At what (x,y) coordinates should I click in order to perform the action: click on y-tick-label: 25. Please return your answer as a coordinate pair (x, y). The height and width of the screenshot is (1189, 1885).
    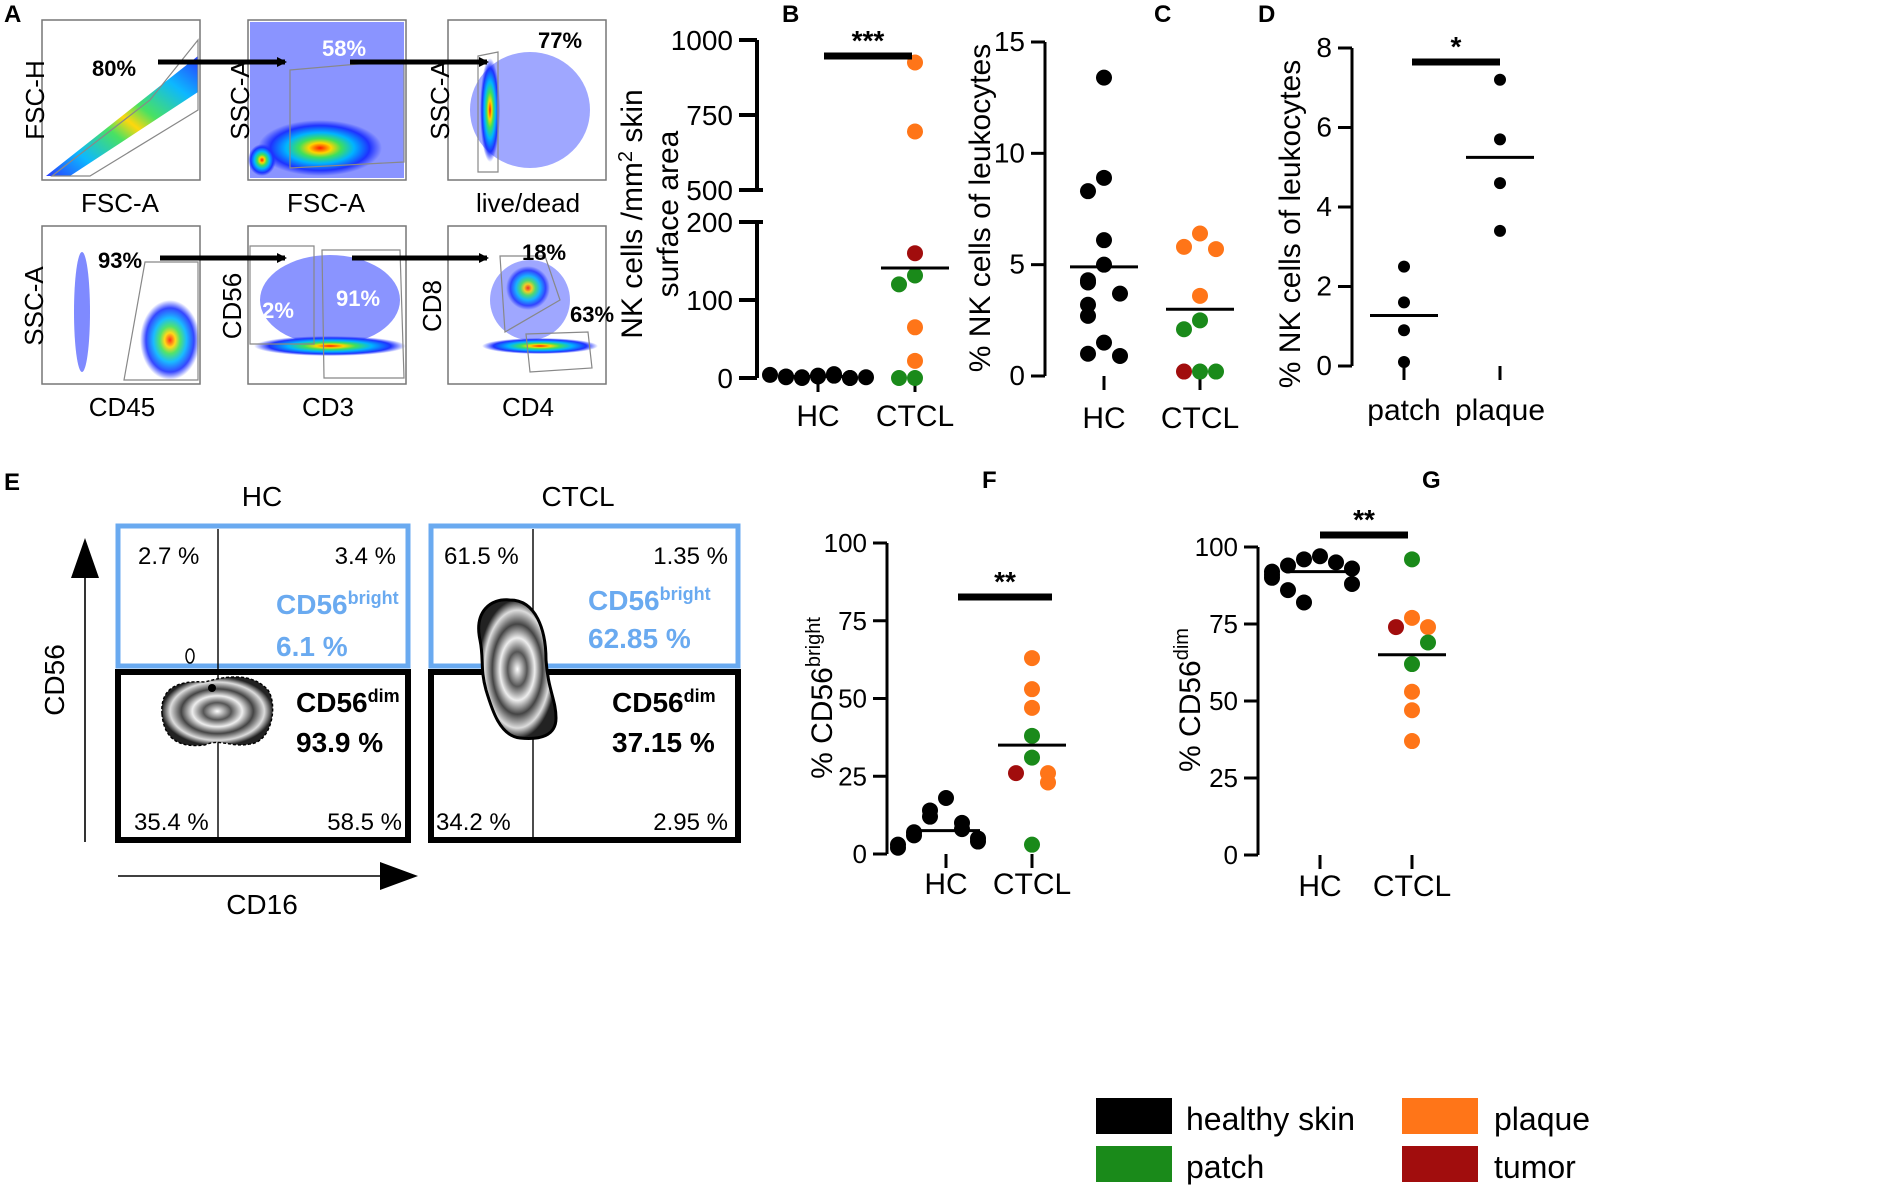
    Looking at the image, I should click on (852, 776).